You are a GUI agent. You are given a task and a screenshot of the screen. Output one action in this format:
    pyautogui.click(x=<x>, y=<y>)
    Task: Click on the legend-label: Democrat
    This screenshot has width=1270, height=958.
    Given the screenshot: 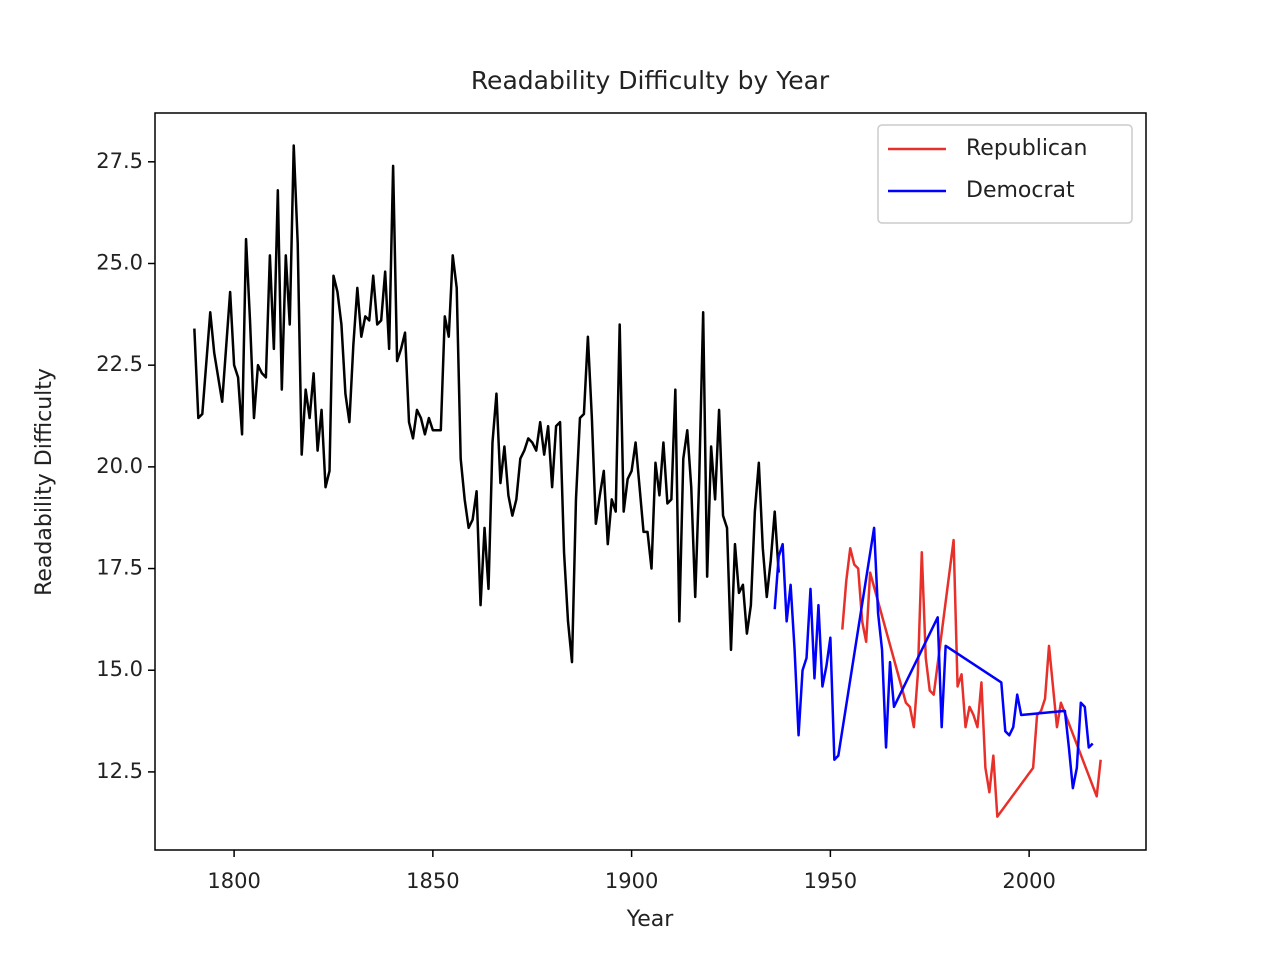 What is the action you would take?
    pyautogui.click(x=1020, y=190)
    